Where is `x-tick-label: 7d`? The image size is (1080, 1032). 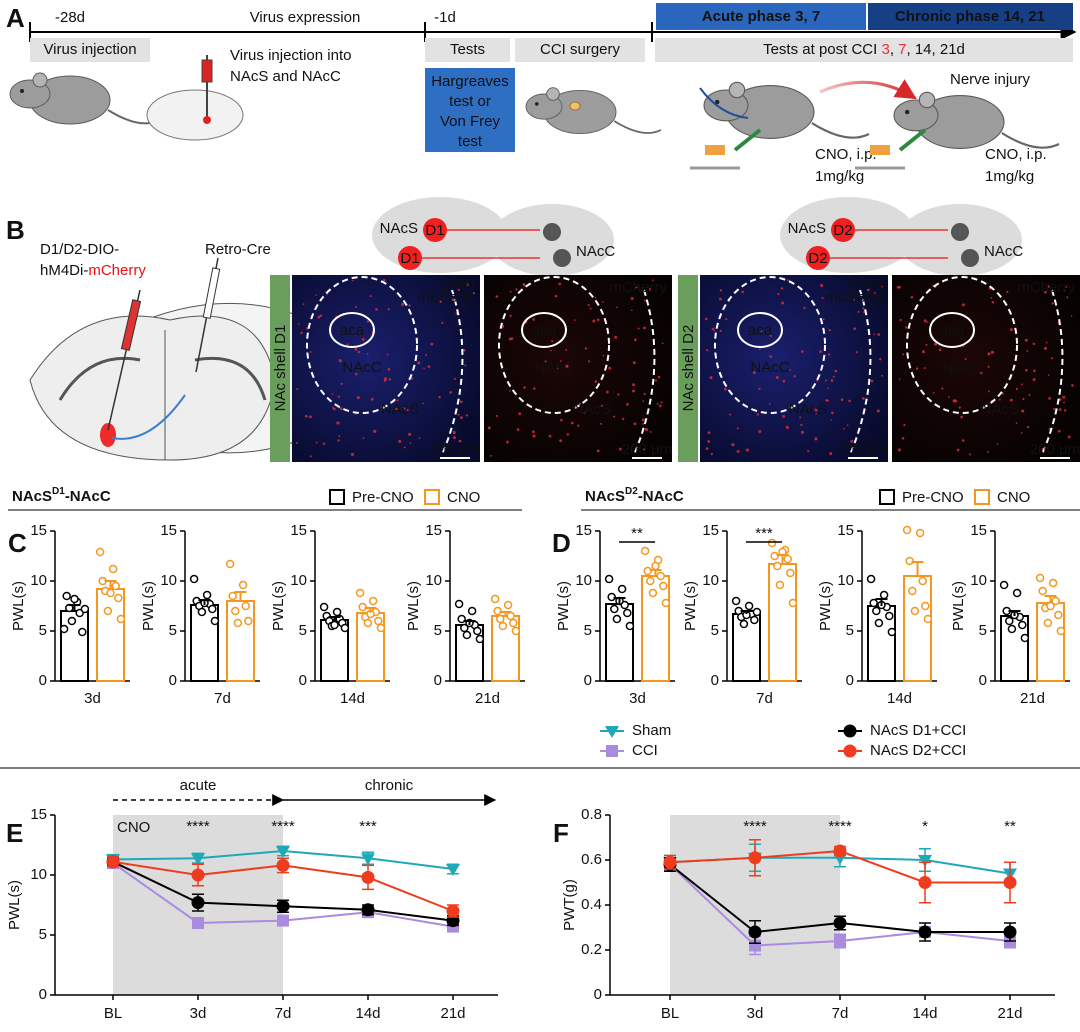 x-tick-label: 7d is located at coordinates (840, 1013).